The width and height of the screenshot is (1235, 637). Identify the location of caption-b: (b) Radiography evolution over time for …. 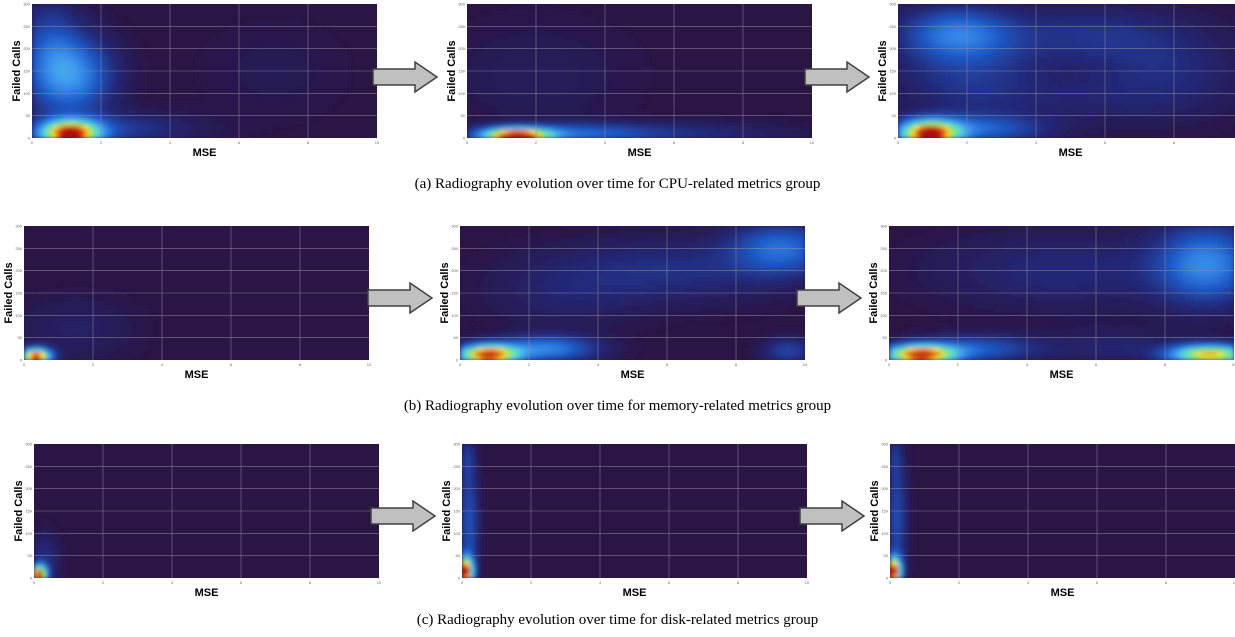
(617, 406).